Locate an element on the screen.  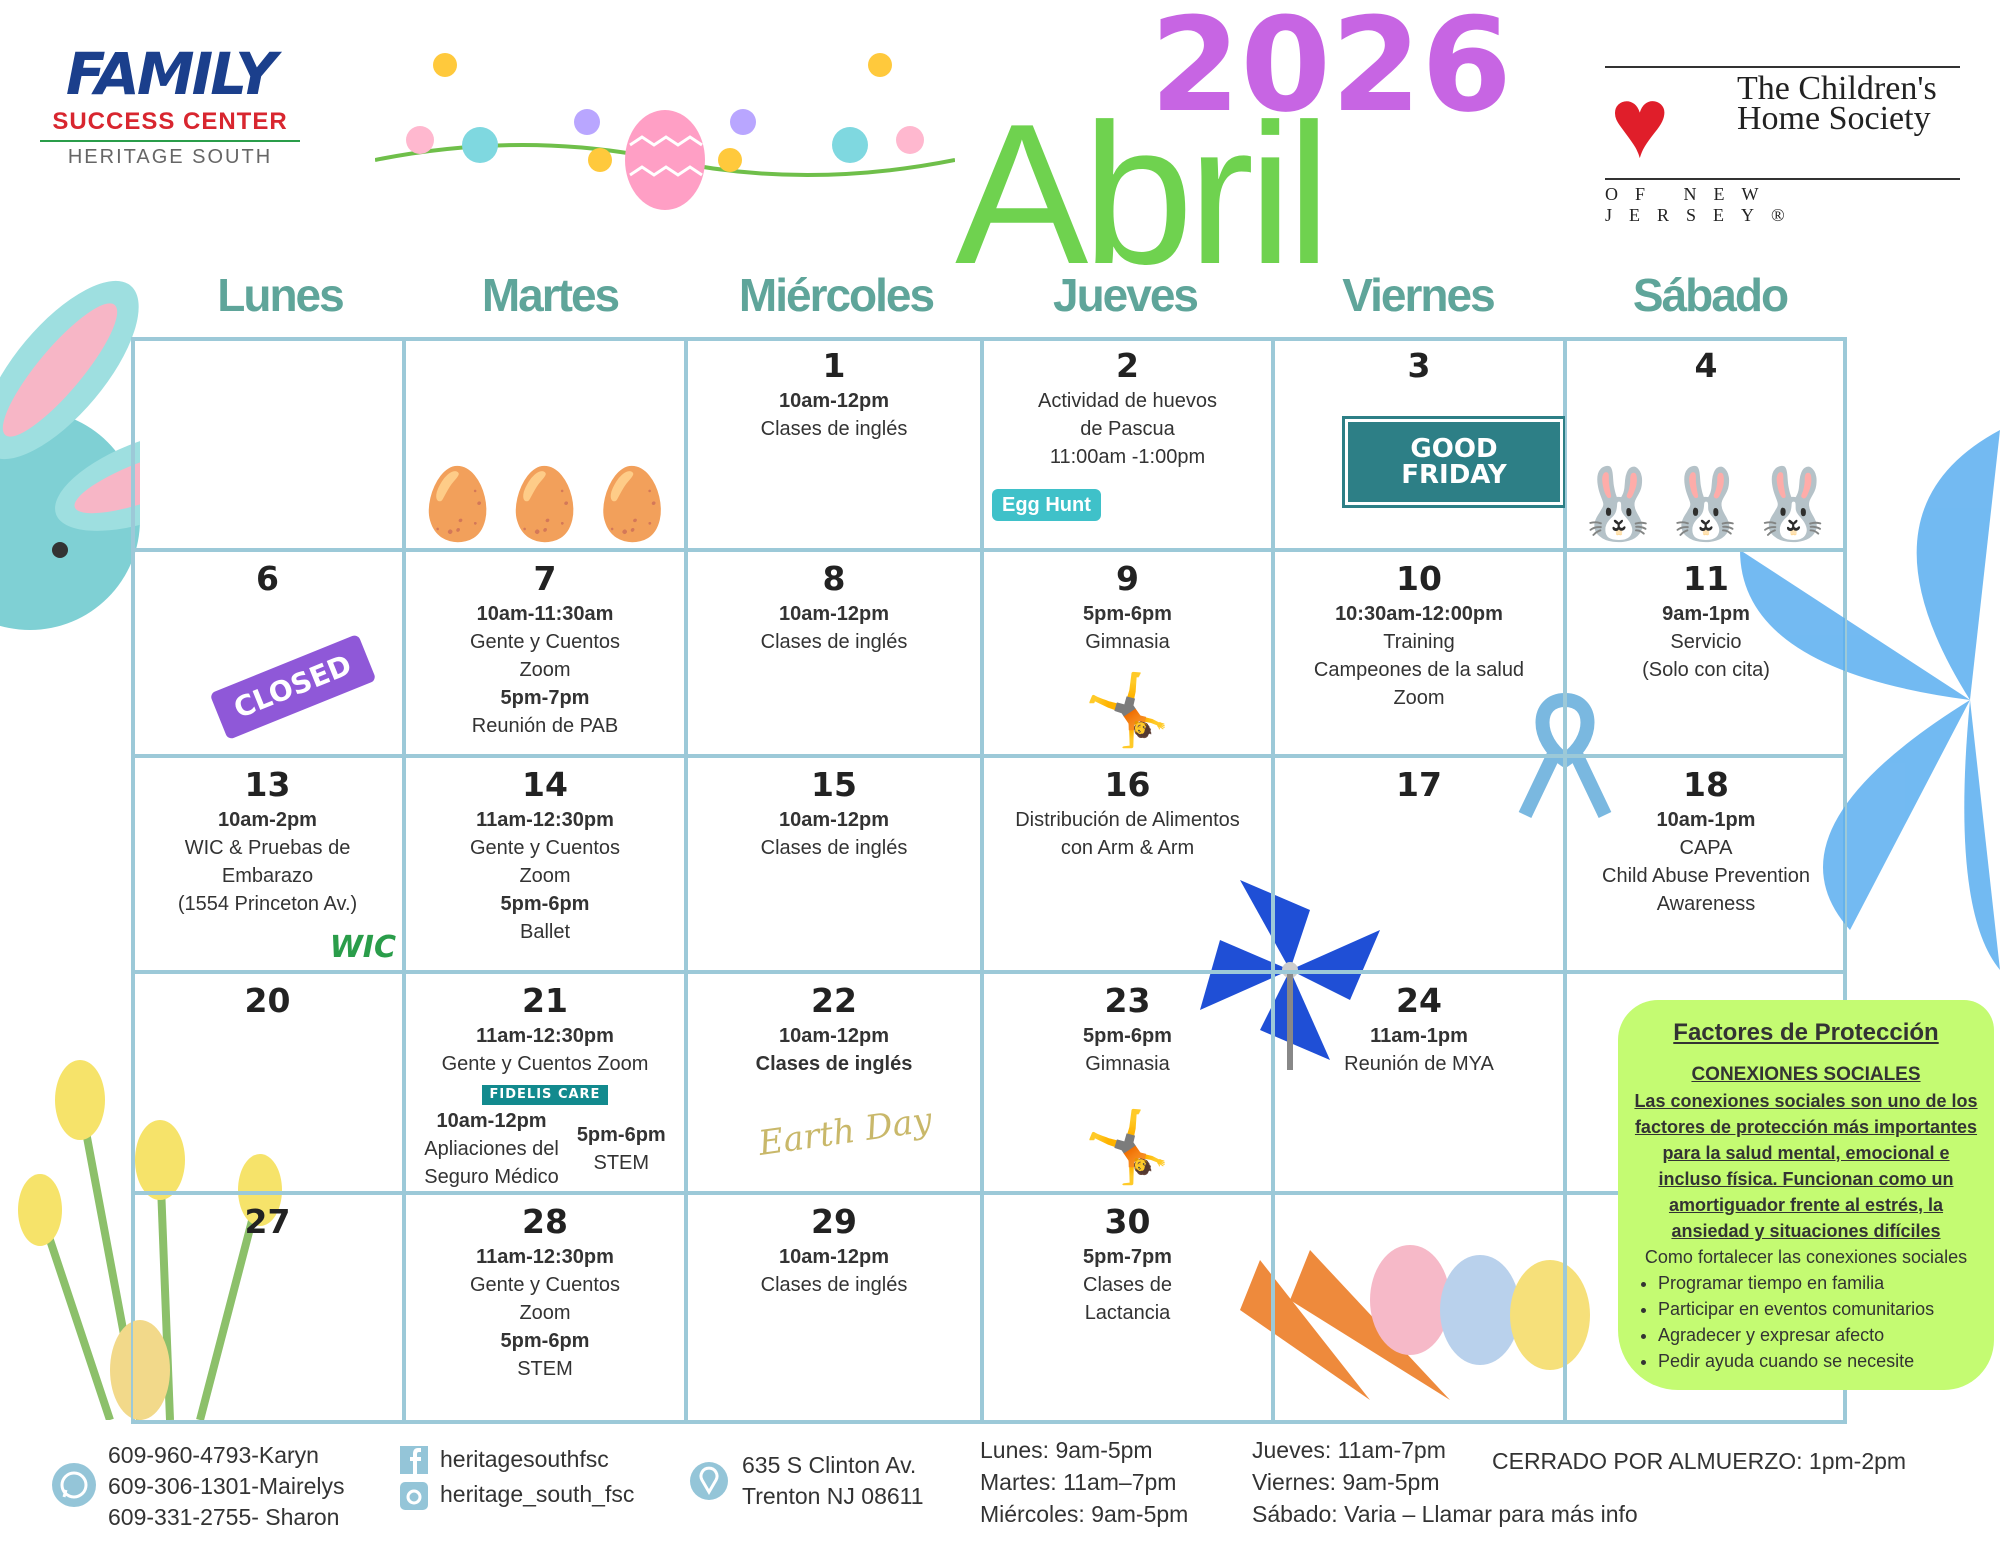
box-how: Como fortalecer las conexiones sociales is located at coordinates (1806, 1257).